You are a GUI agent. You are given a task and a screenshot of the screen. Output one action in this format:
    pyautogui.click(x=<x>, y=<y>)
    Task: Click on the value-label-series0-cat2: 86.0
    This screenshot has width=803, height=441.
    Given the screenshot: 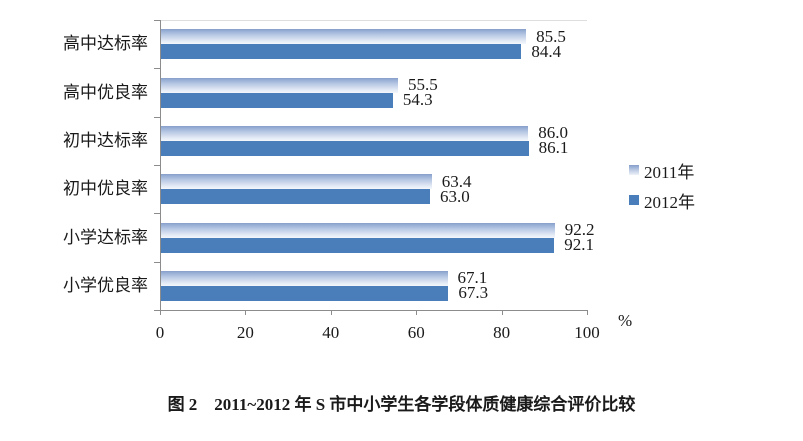 What is the action you would take?
    pyautogui.click(x=553, y=133)
    